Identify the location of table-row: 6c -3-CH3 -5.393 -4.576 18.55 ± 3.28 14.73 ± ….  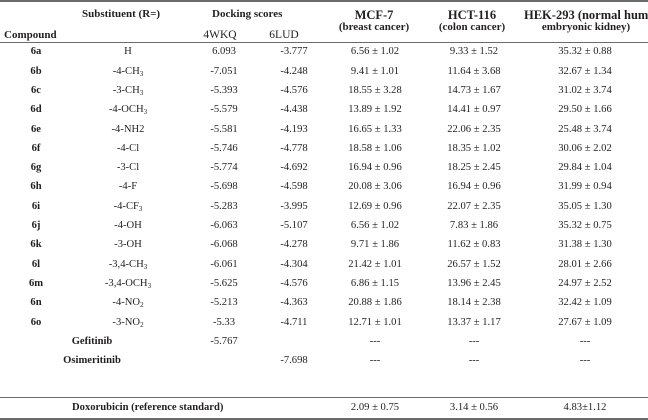
(324, 91).